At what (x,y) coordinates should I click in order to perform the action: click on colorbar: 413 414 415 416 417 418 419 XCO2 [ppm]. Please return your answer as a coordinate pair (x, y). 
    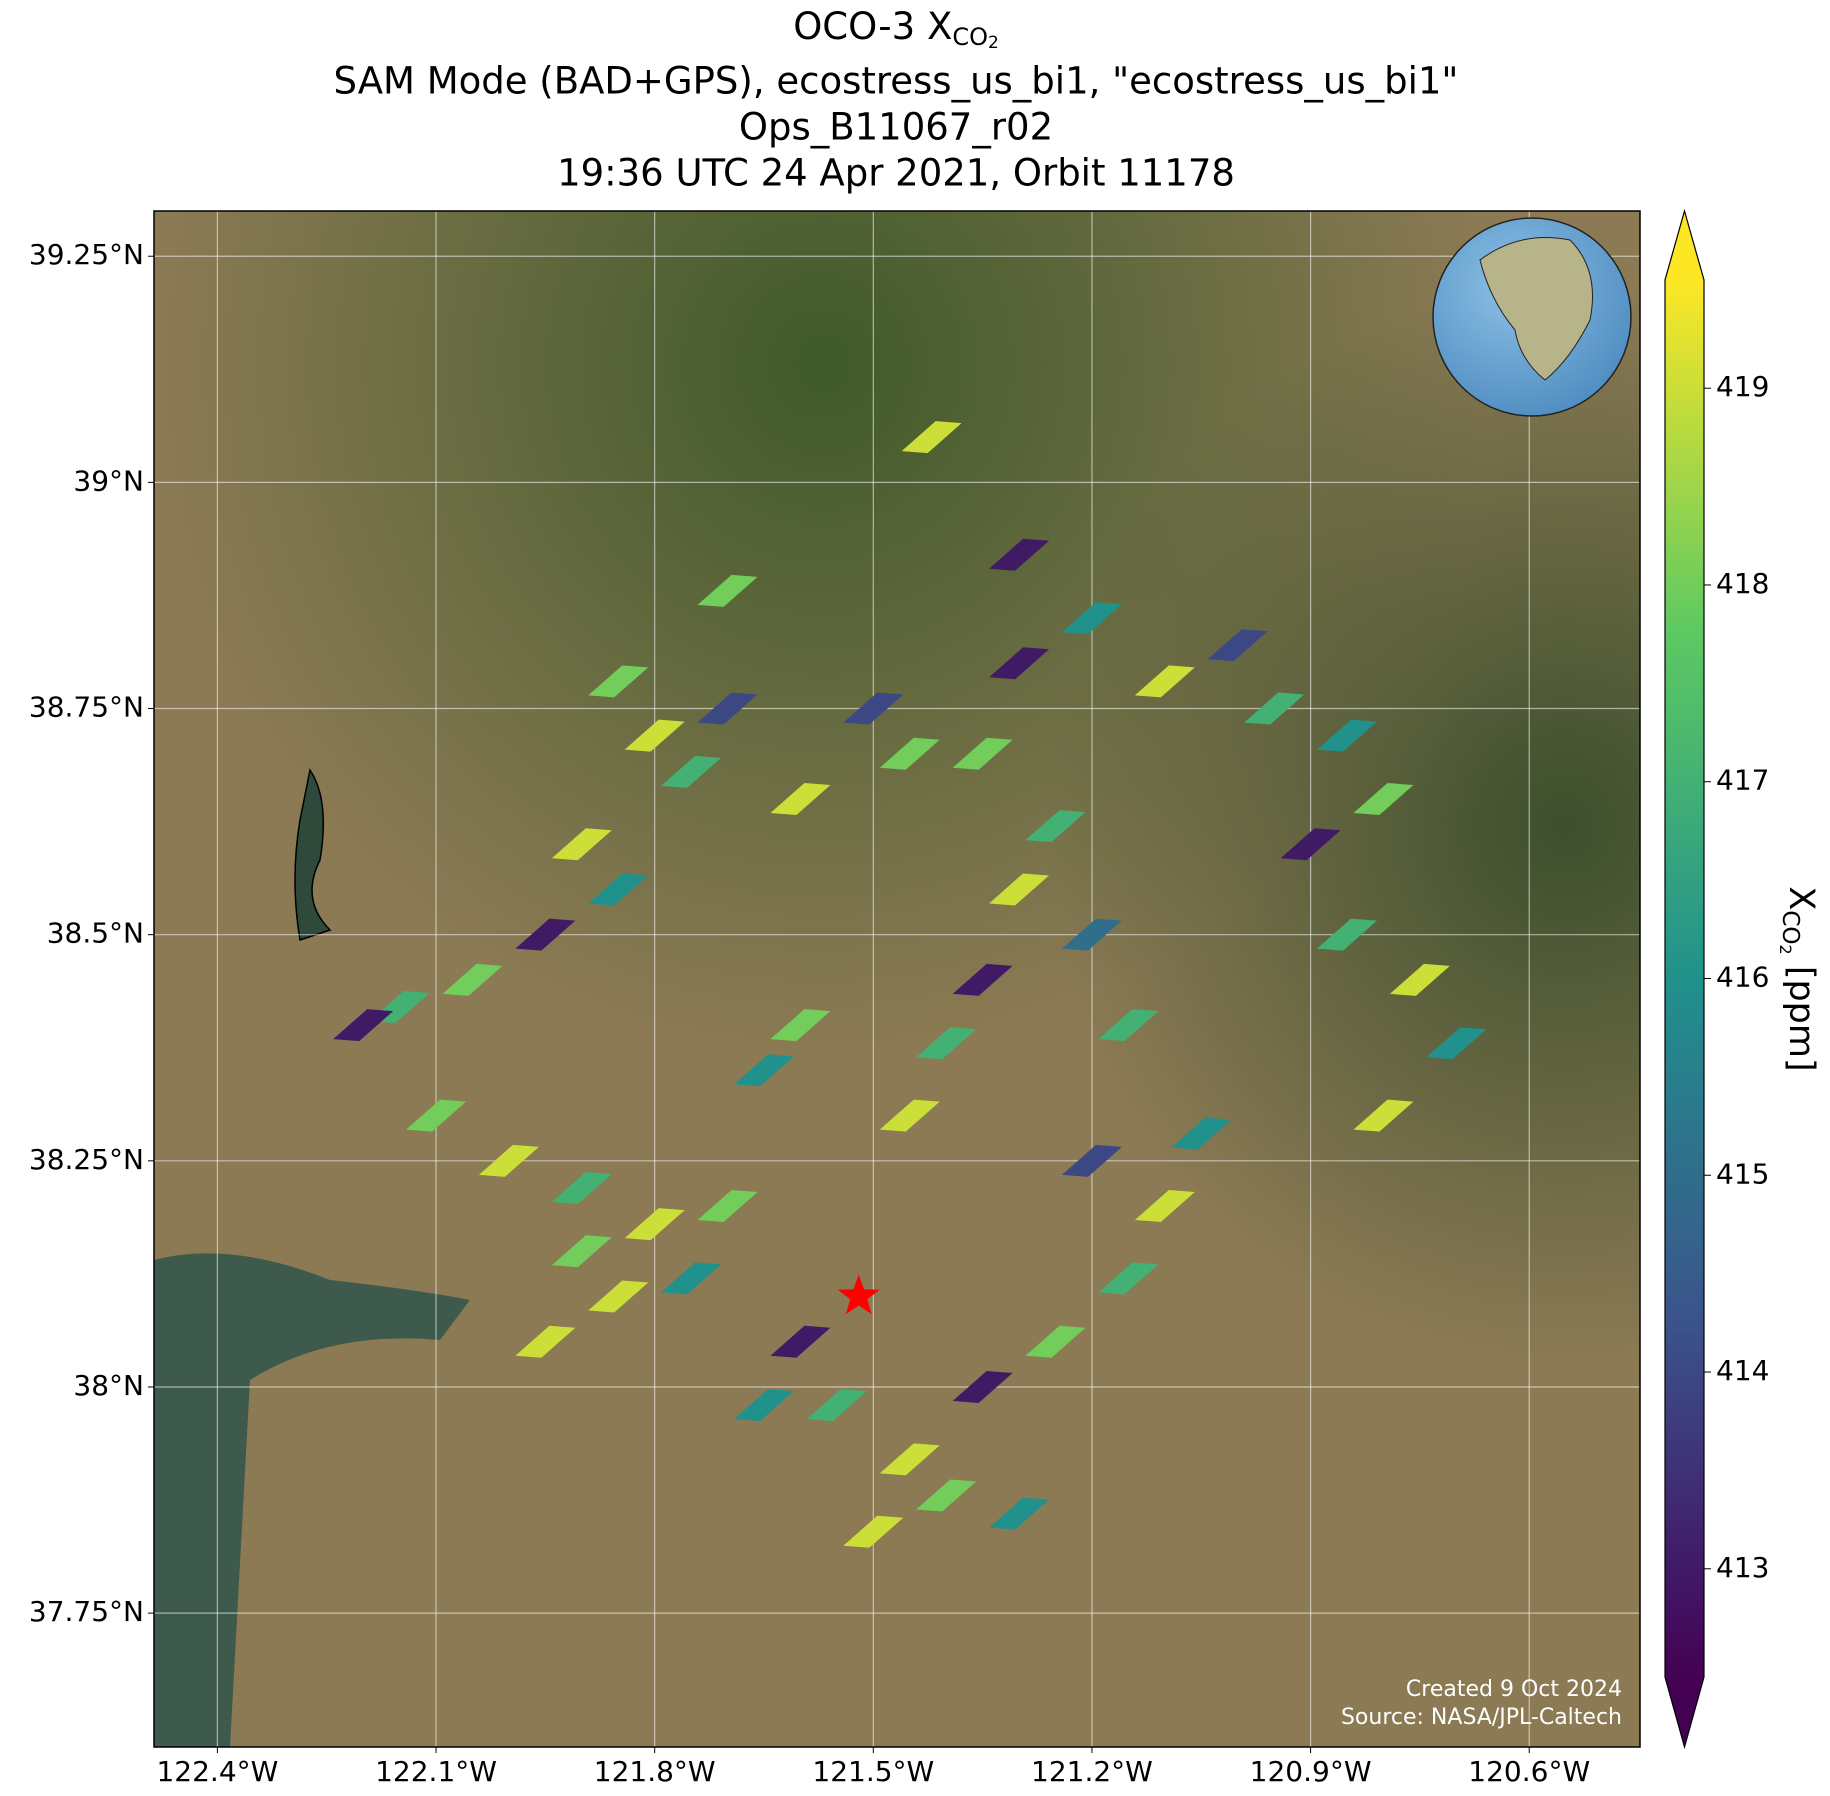
    Looking at the image, I should click on (1743, 979).